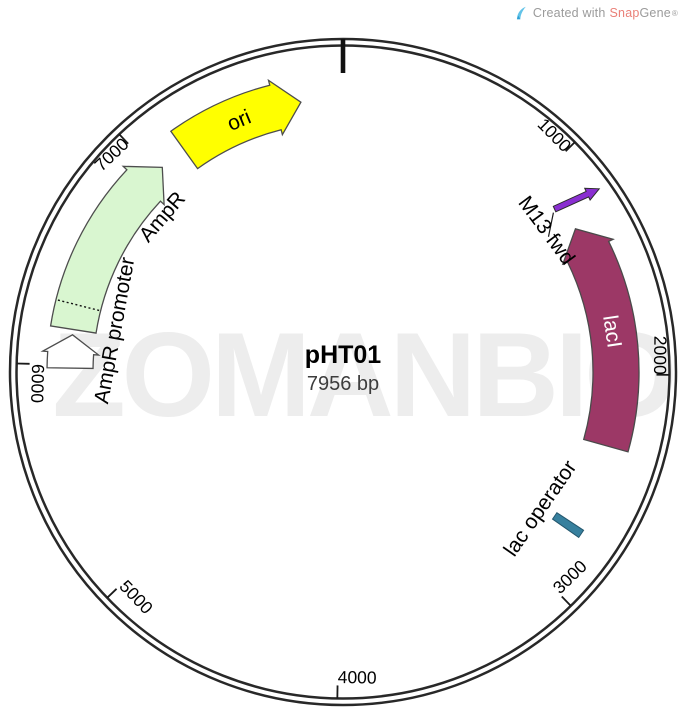  Describe the element at coordinates (70, 352) in the screenshot. I see `feature-arrow-ampr-promoter` at that location.